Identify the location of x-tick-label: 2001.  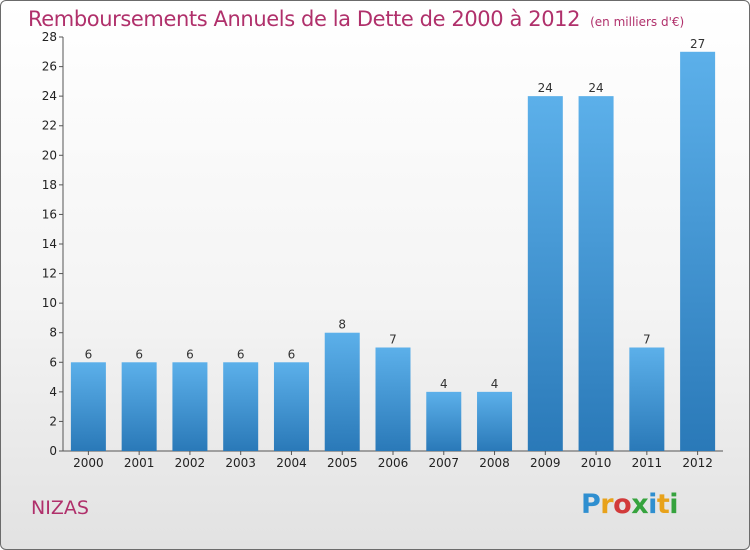
(139, 463).